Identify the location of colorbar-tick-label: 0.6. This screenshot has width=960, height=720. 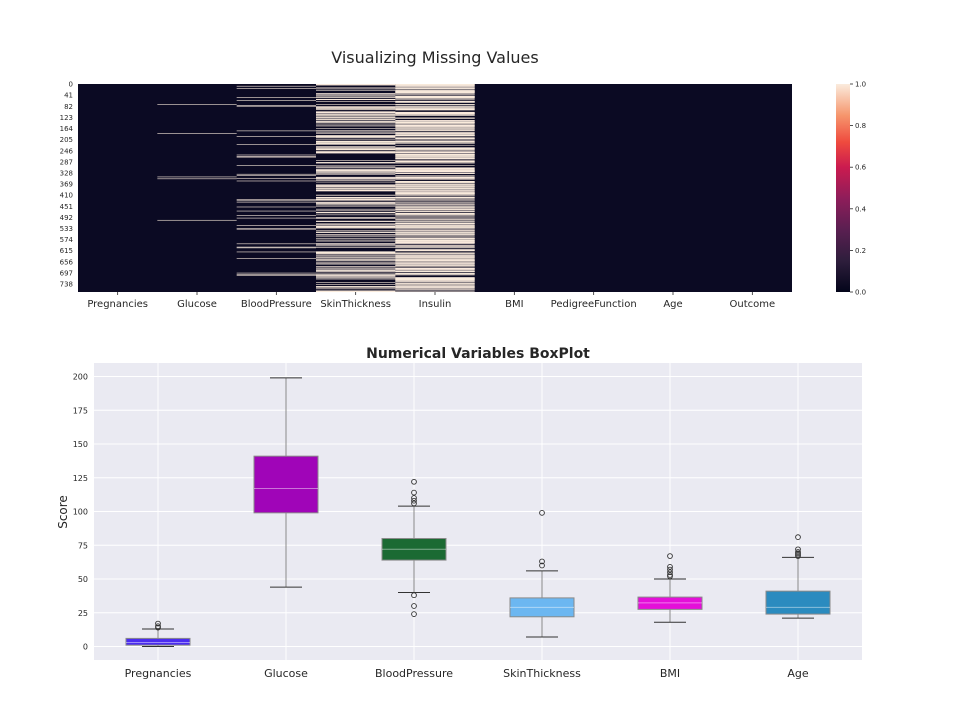
(861, 168).